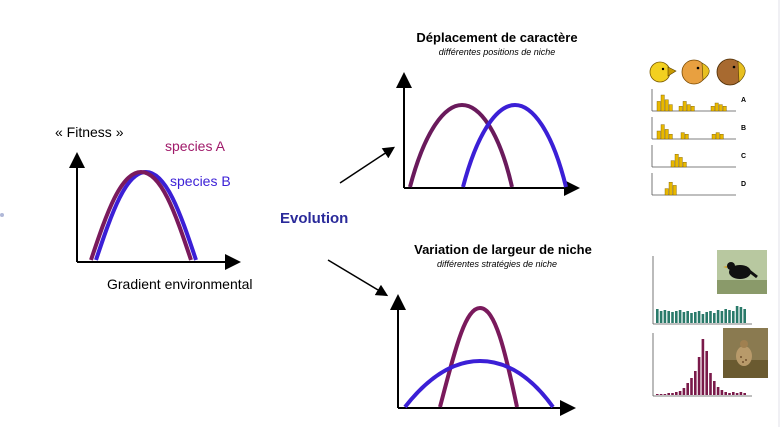 The height and width of the screenshot is (427, 780). Describe the element at coordinates (195, 146) in the screenshot. I see `species-a-label: species A` at that location.